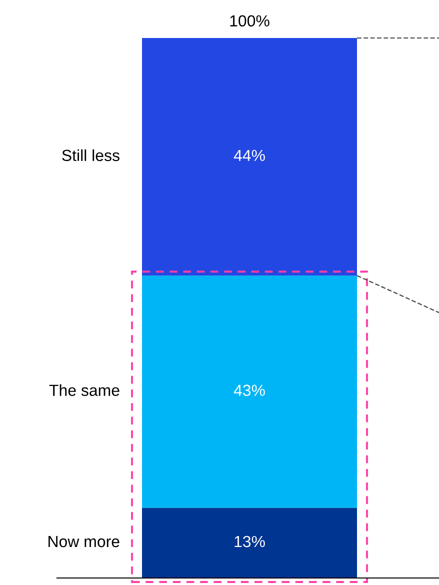 This screenshot has height=585, width=439. What do you see at coordinates (249, 390) in the screenshot?
I see `data-label: 43%` at bounding box center [249, 390].